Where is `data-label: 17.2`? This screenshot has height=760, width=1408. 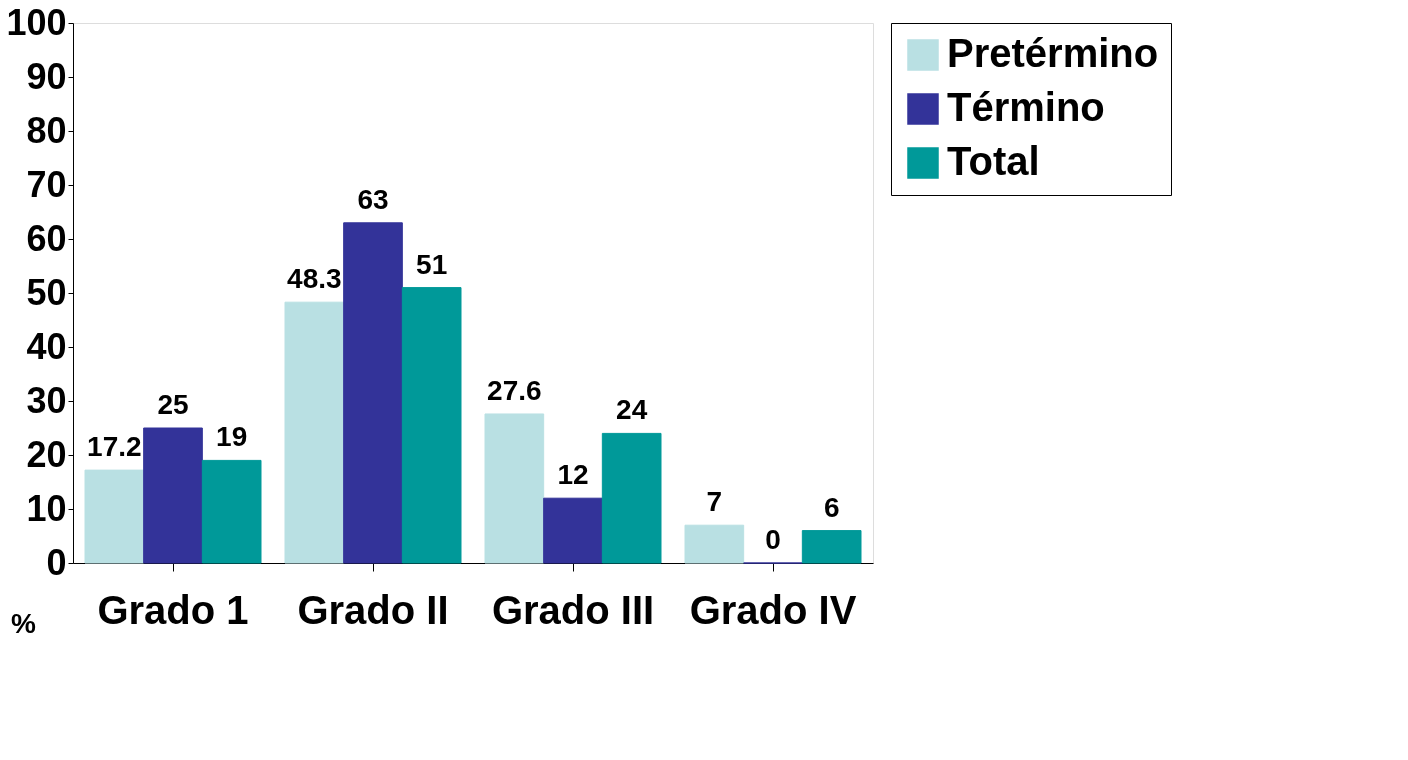
data-label: 17.2 is located at coordinates (114, 447).